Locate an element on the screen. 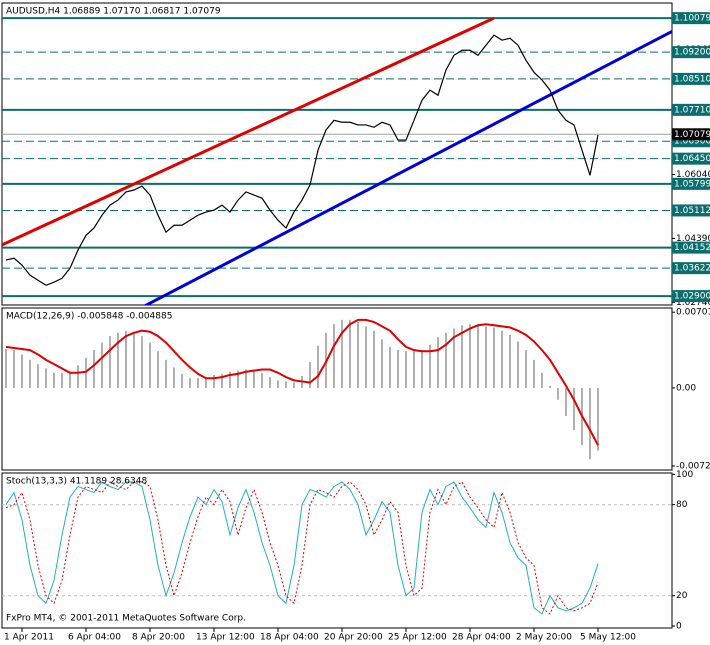  y-tick-label: 1.02740 is located at coordinates (693, 303).